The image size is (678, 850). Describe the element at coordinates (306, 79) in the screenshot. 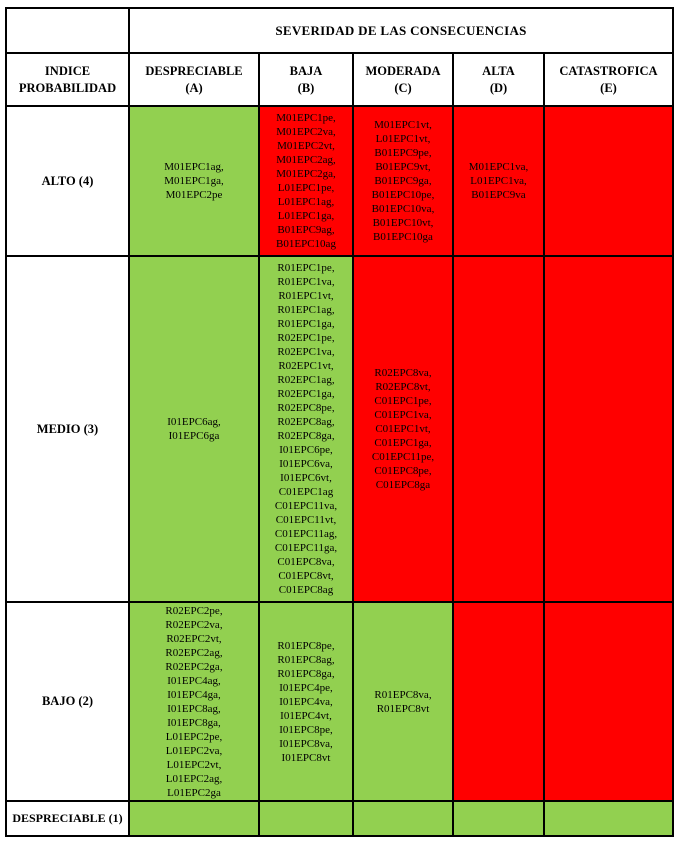

I see `column-header-baja-b: BAJA (B)` at that location.